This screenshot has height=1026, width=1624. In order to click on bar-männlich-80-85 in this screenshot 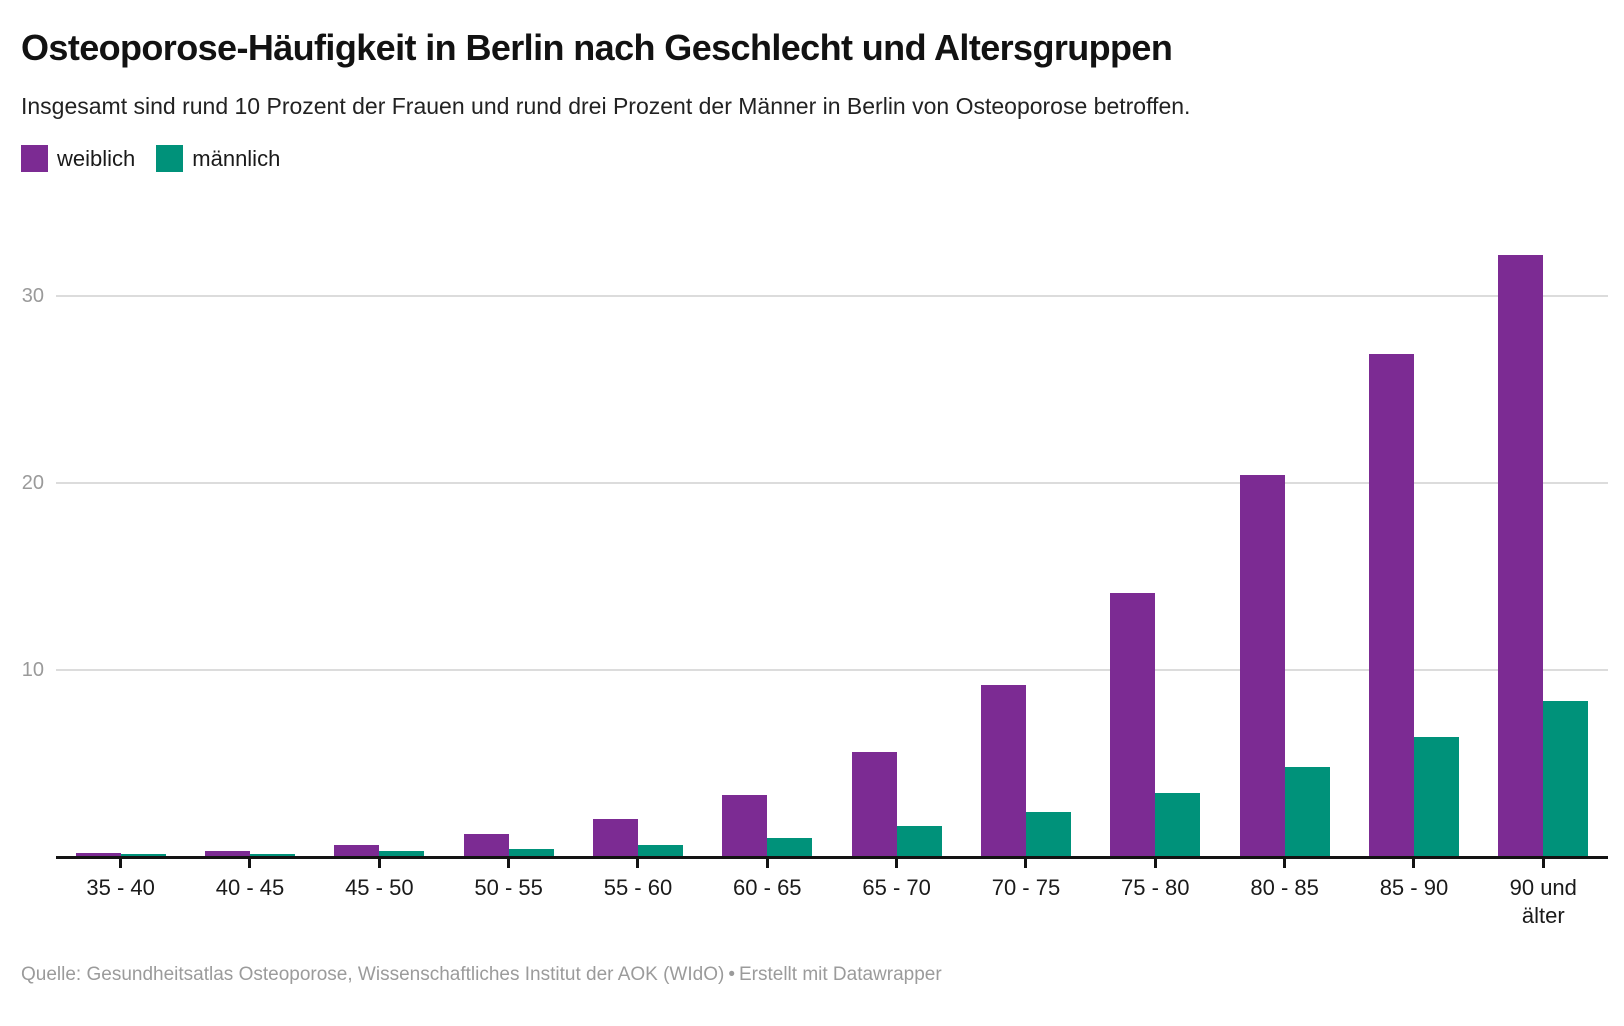, I will do `click(1307, 811)`.